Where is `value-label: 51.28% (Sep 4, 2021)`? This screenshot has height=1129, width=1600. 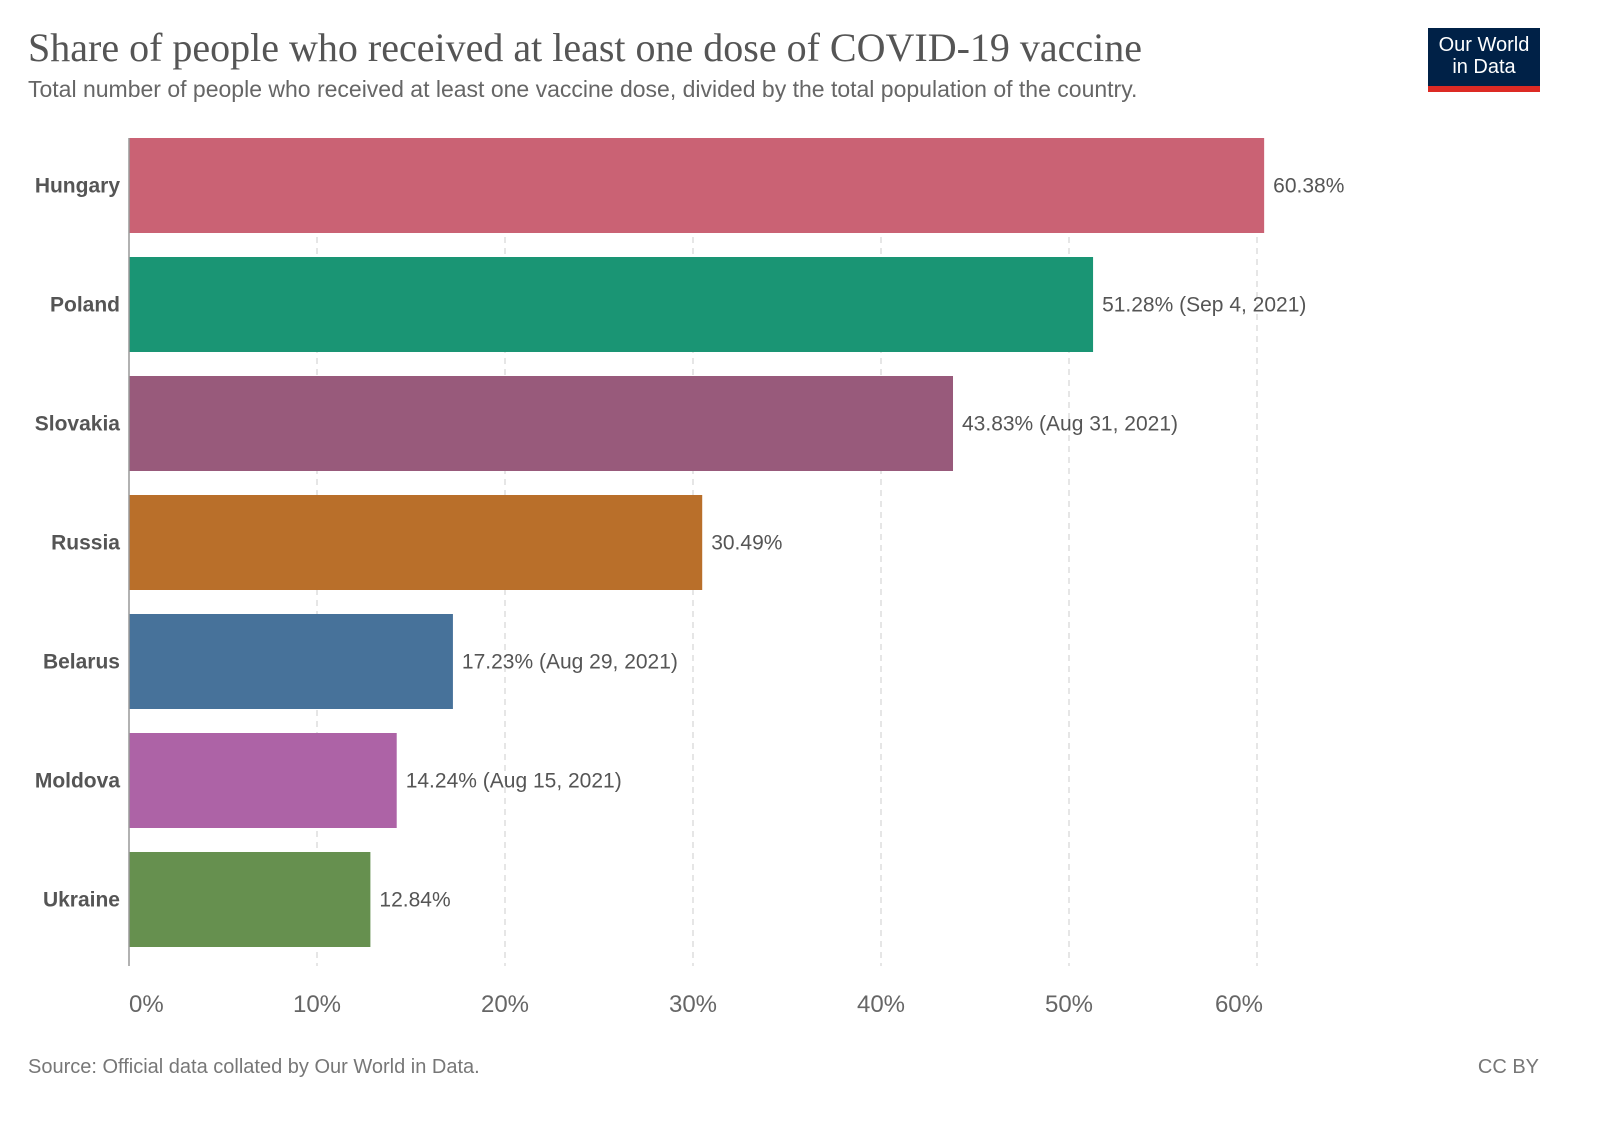
value-label: 51.28% (Sep 4, 2021) is located at coordinates (1204, 305).